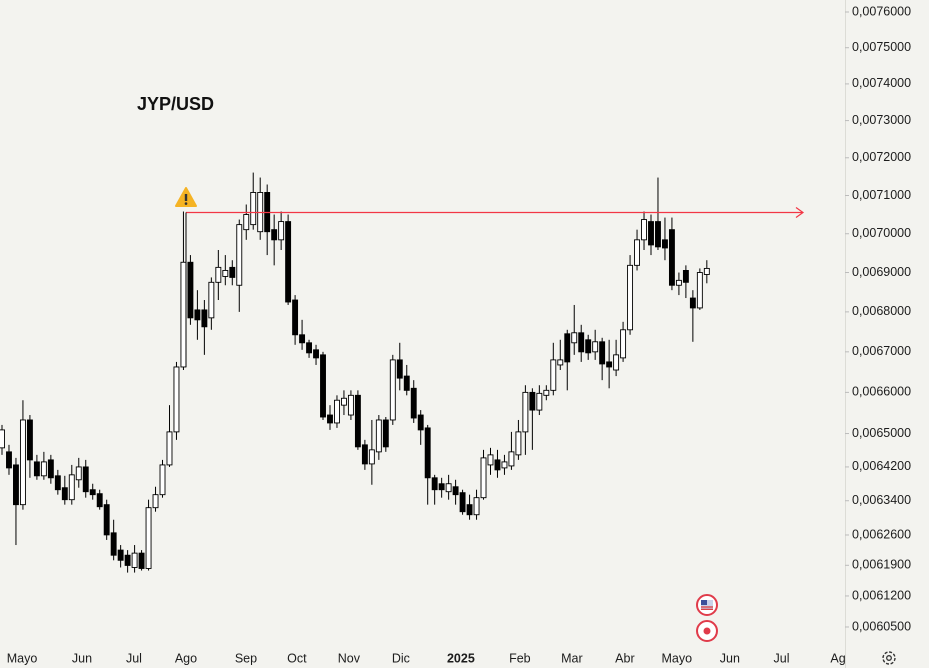  What do you see at coordinates (881, 565) in the screenshot?
I see `y-tick-label: 0,0061900` at bounding box center [881, 565].